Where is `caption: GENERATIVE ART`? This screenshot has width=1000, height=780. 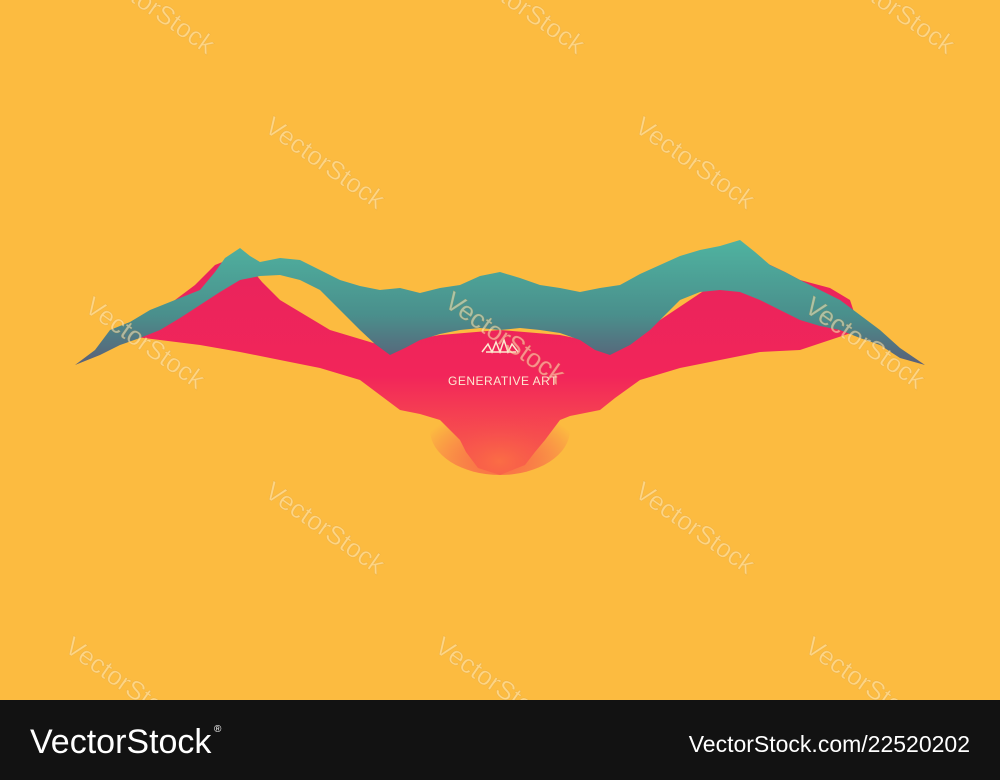 caption: GENERATIVE ART is located at coordinates (503, 381).